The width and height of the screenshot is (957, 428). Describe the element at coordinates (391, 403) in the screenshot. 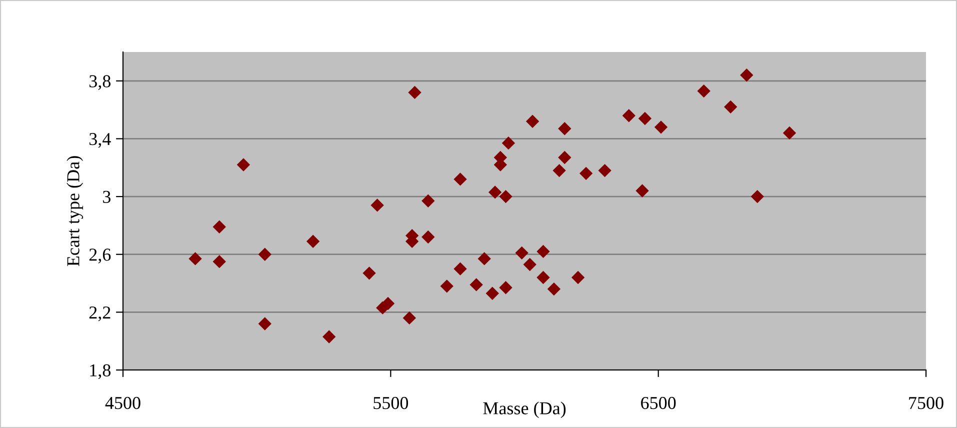

I see `x-tick-label: 5500` at that location.